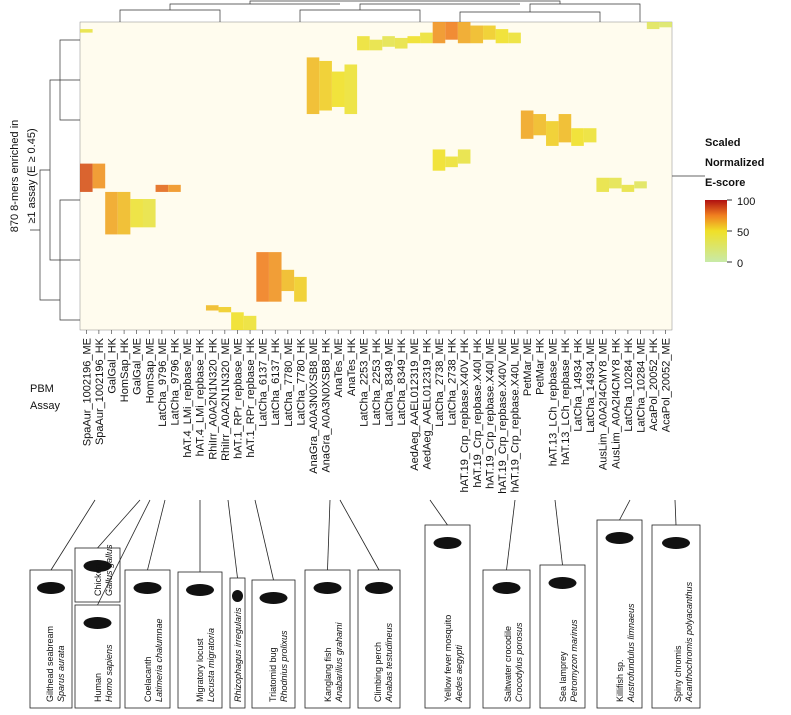 Image resolution: width=791 pixels, height=715 pixels. What do you see at coordinates (42, 389) in the screenshot?
I see `x-axis-label: PBM` at bounding box center [42, 389].